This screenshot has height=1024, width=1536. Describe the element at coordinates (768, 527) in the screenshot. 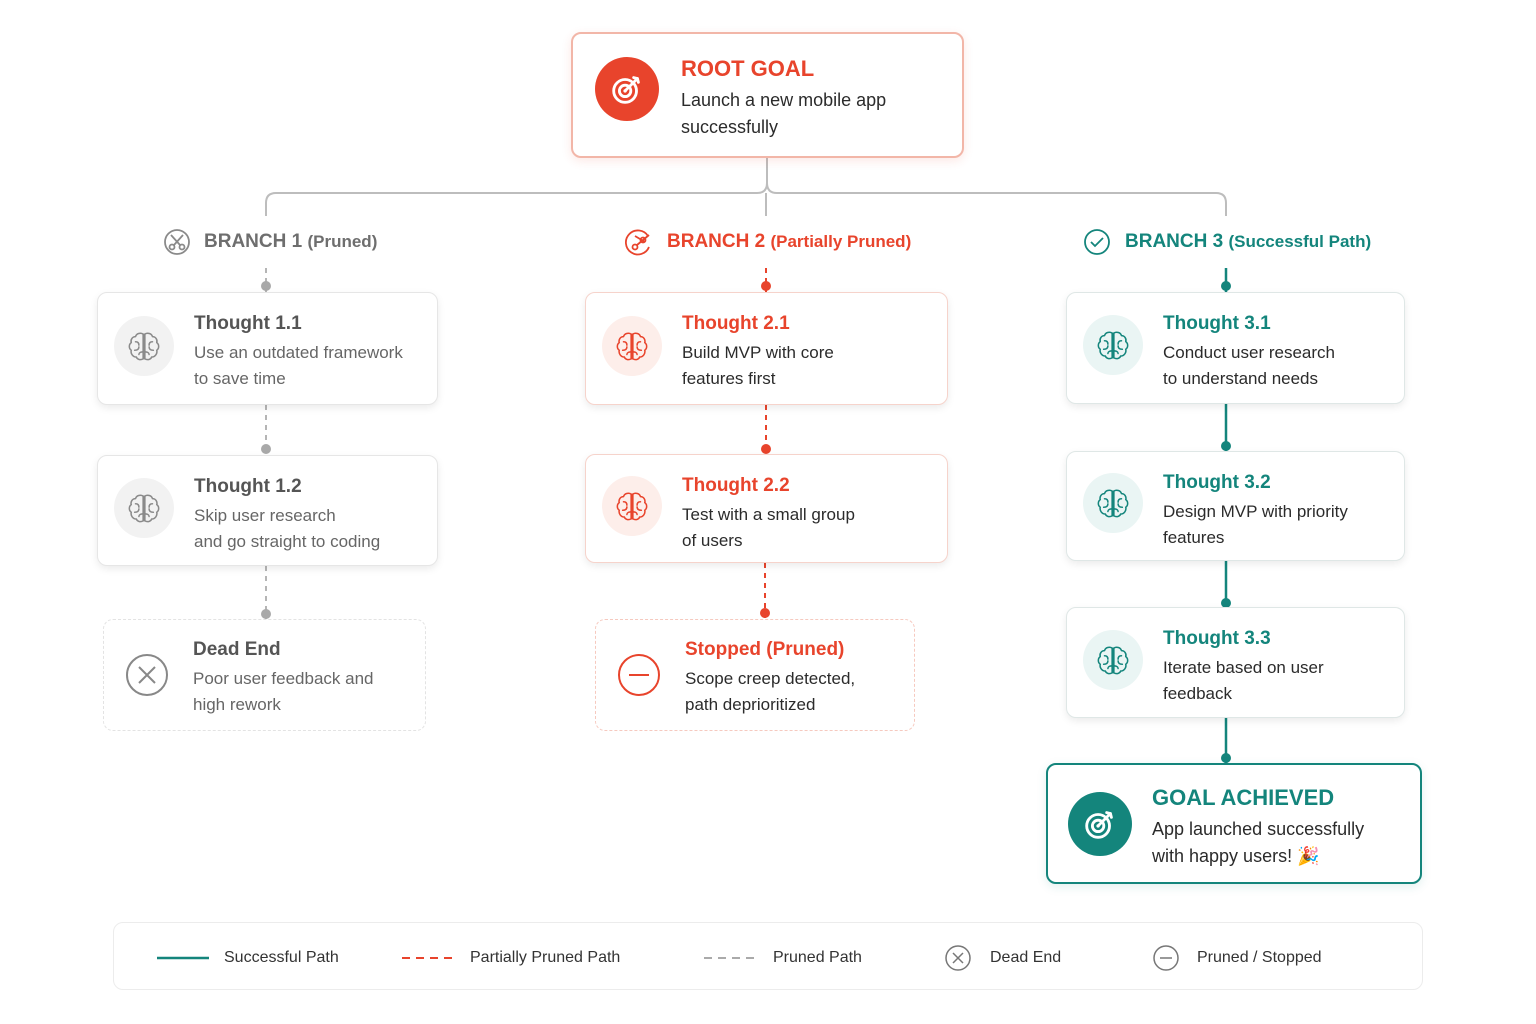

I see `node-text: Test with a small group of users` at that location.